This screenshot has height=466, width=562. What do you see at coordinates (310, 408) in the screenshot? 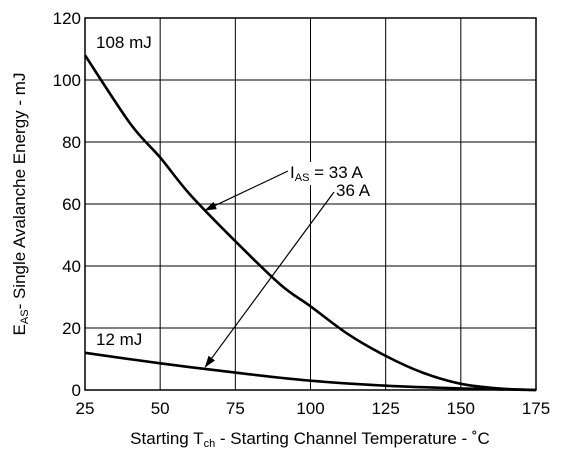
I see `x-tick-label: 100` at bounding box center [310, 408].